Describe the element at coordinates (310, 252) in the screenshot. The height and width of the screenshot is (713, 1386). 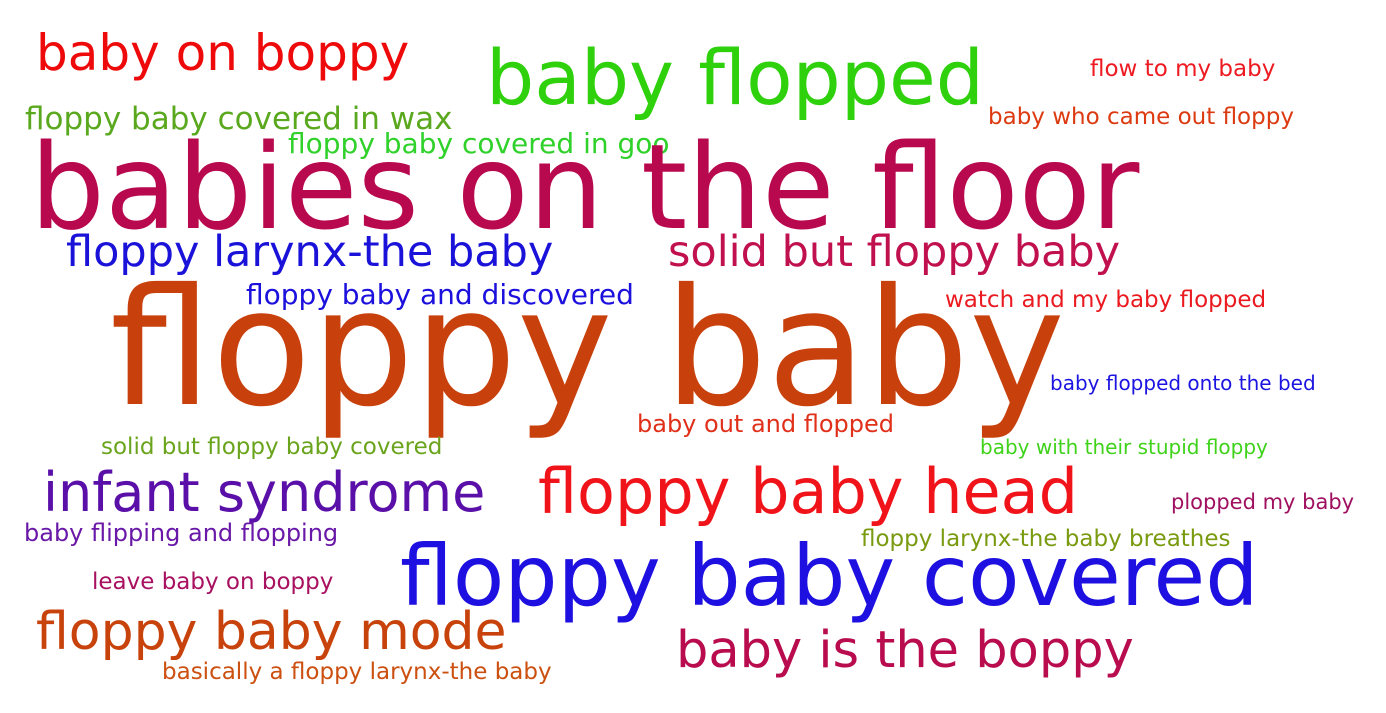
I see `word-floppy-larynx-the-baby: floppy larynx-the baby` at that location.